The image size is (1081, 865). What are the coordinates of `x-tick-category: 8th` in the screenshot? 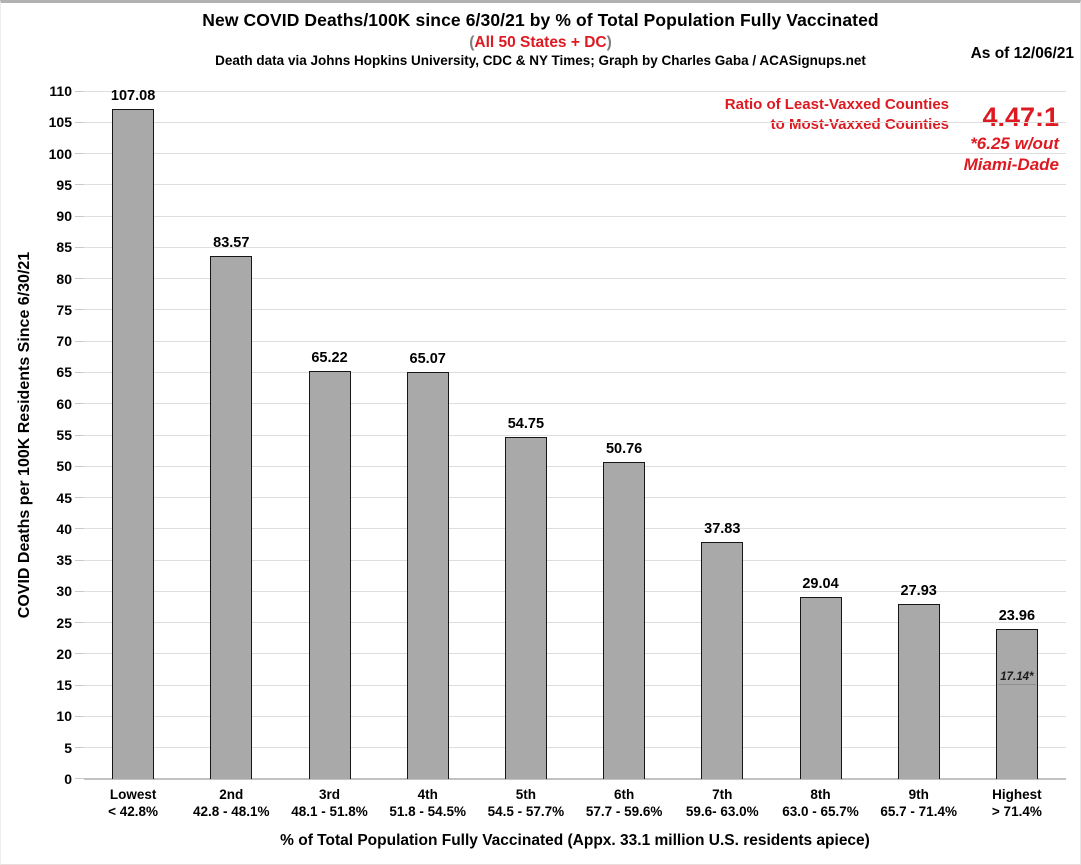 It's located at (820, 794).